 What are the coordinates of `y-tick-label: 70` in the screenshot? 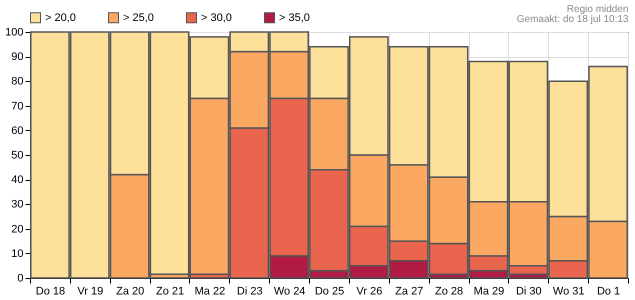 It's located at (17, 106).